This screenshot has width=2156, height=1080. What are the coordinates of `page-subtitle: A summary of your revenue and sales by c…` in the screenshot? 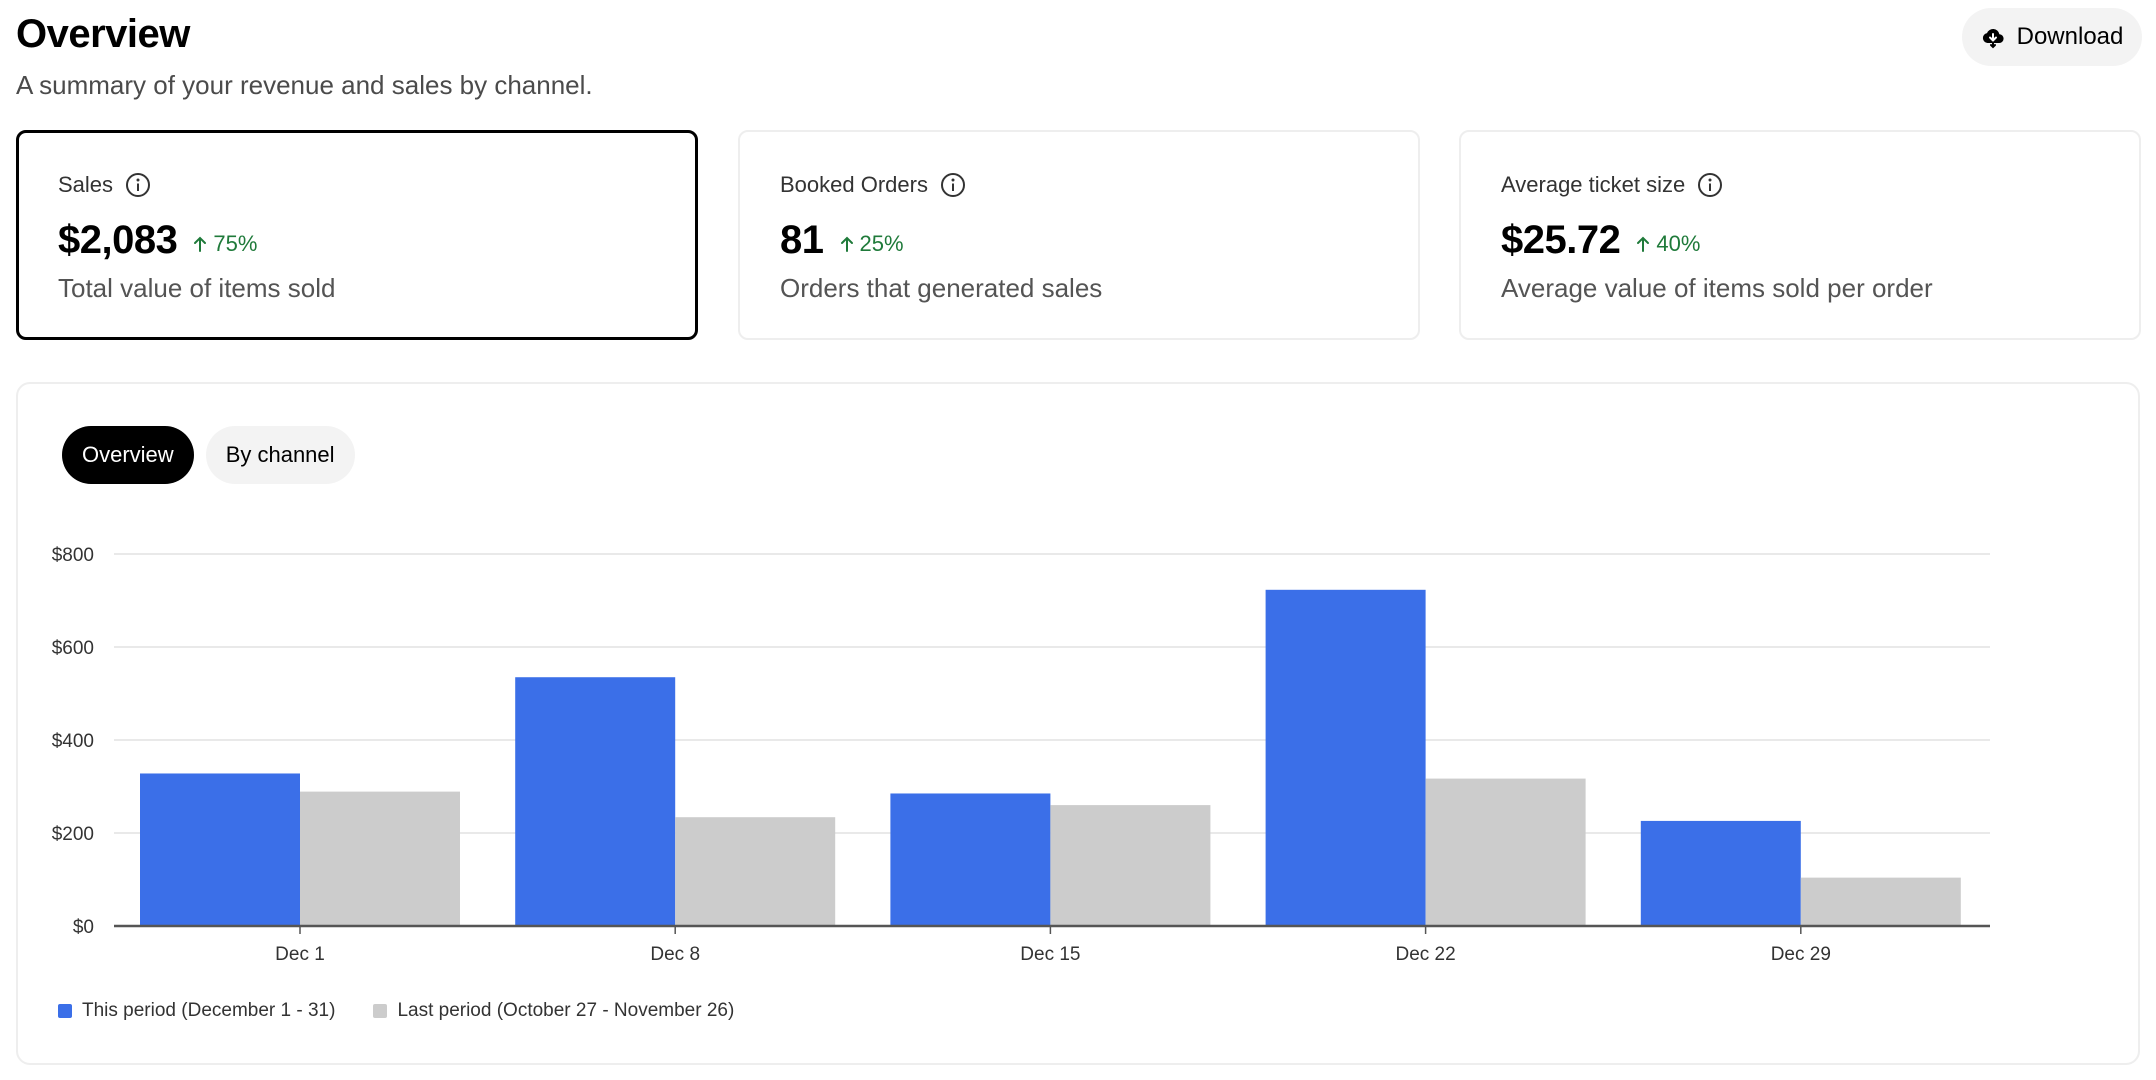 It's located at (304, 85).